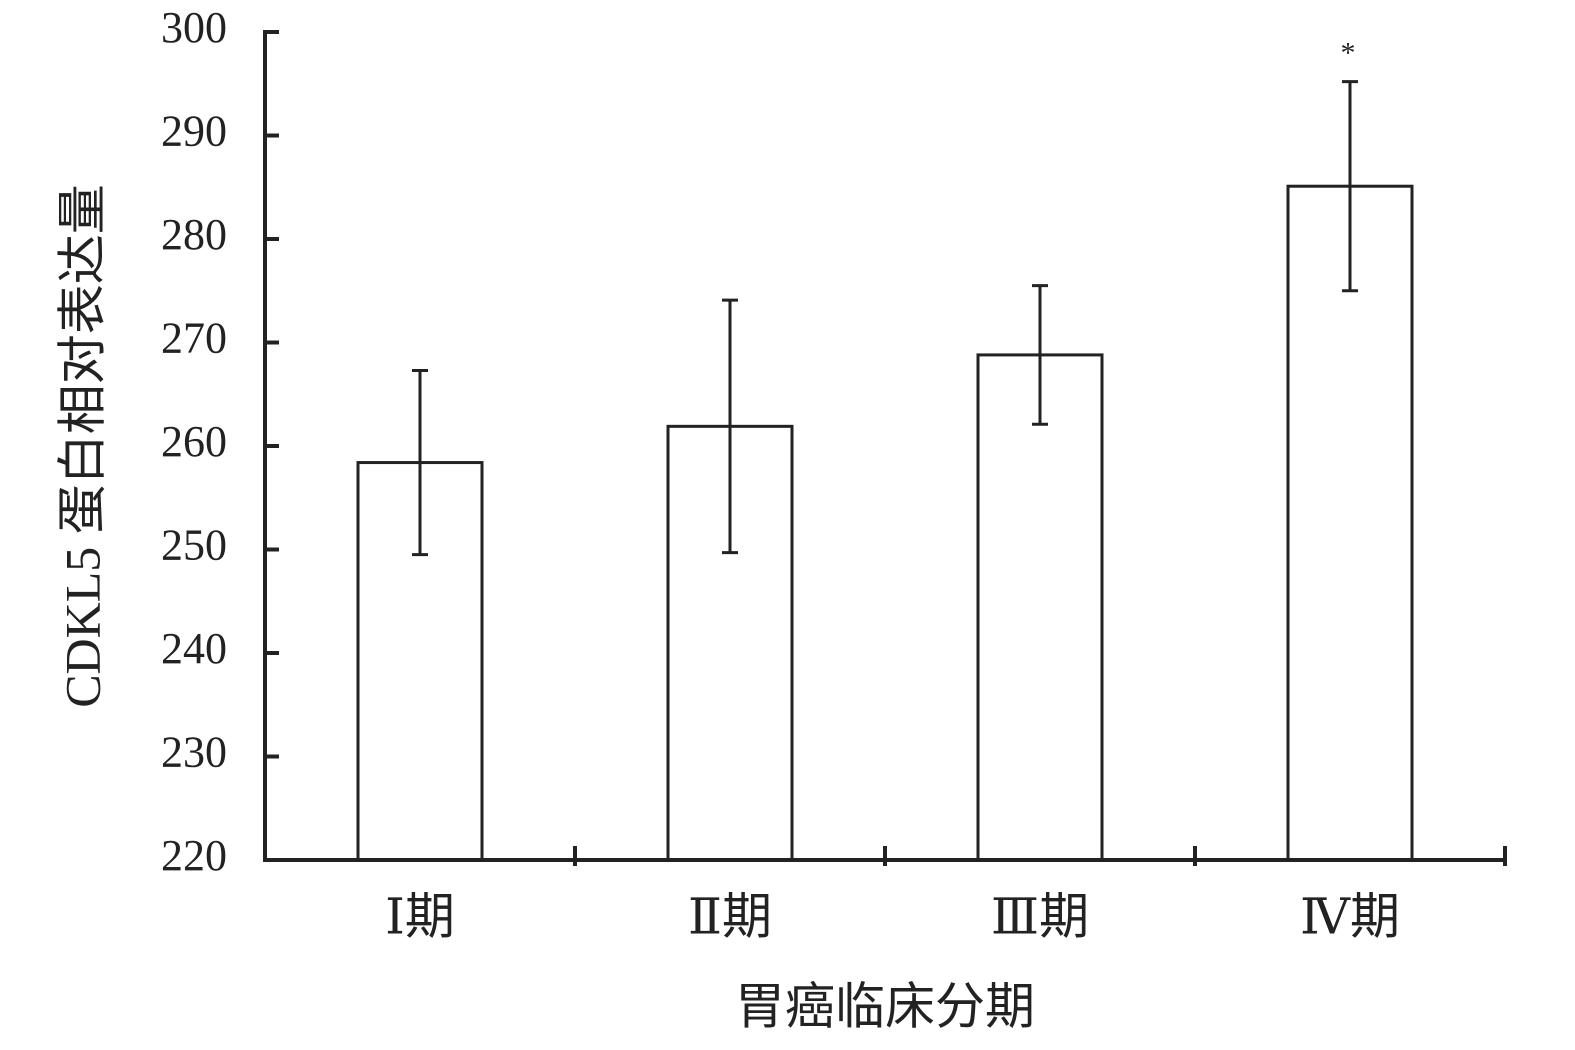  I want to click on y-tick-label: 270, so click(194, 338).